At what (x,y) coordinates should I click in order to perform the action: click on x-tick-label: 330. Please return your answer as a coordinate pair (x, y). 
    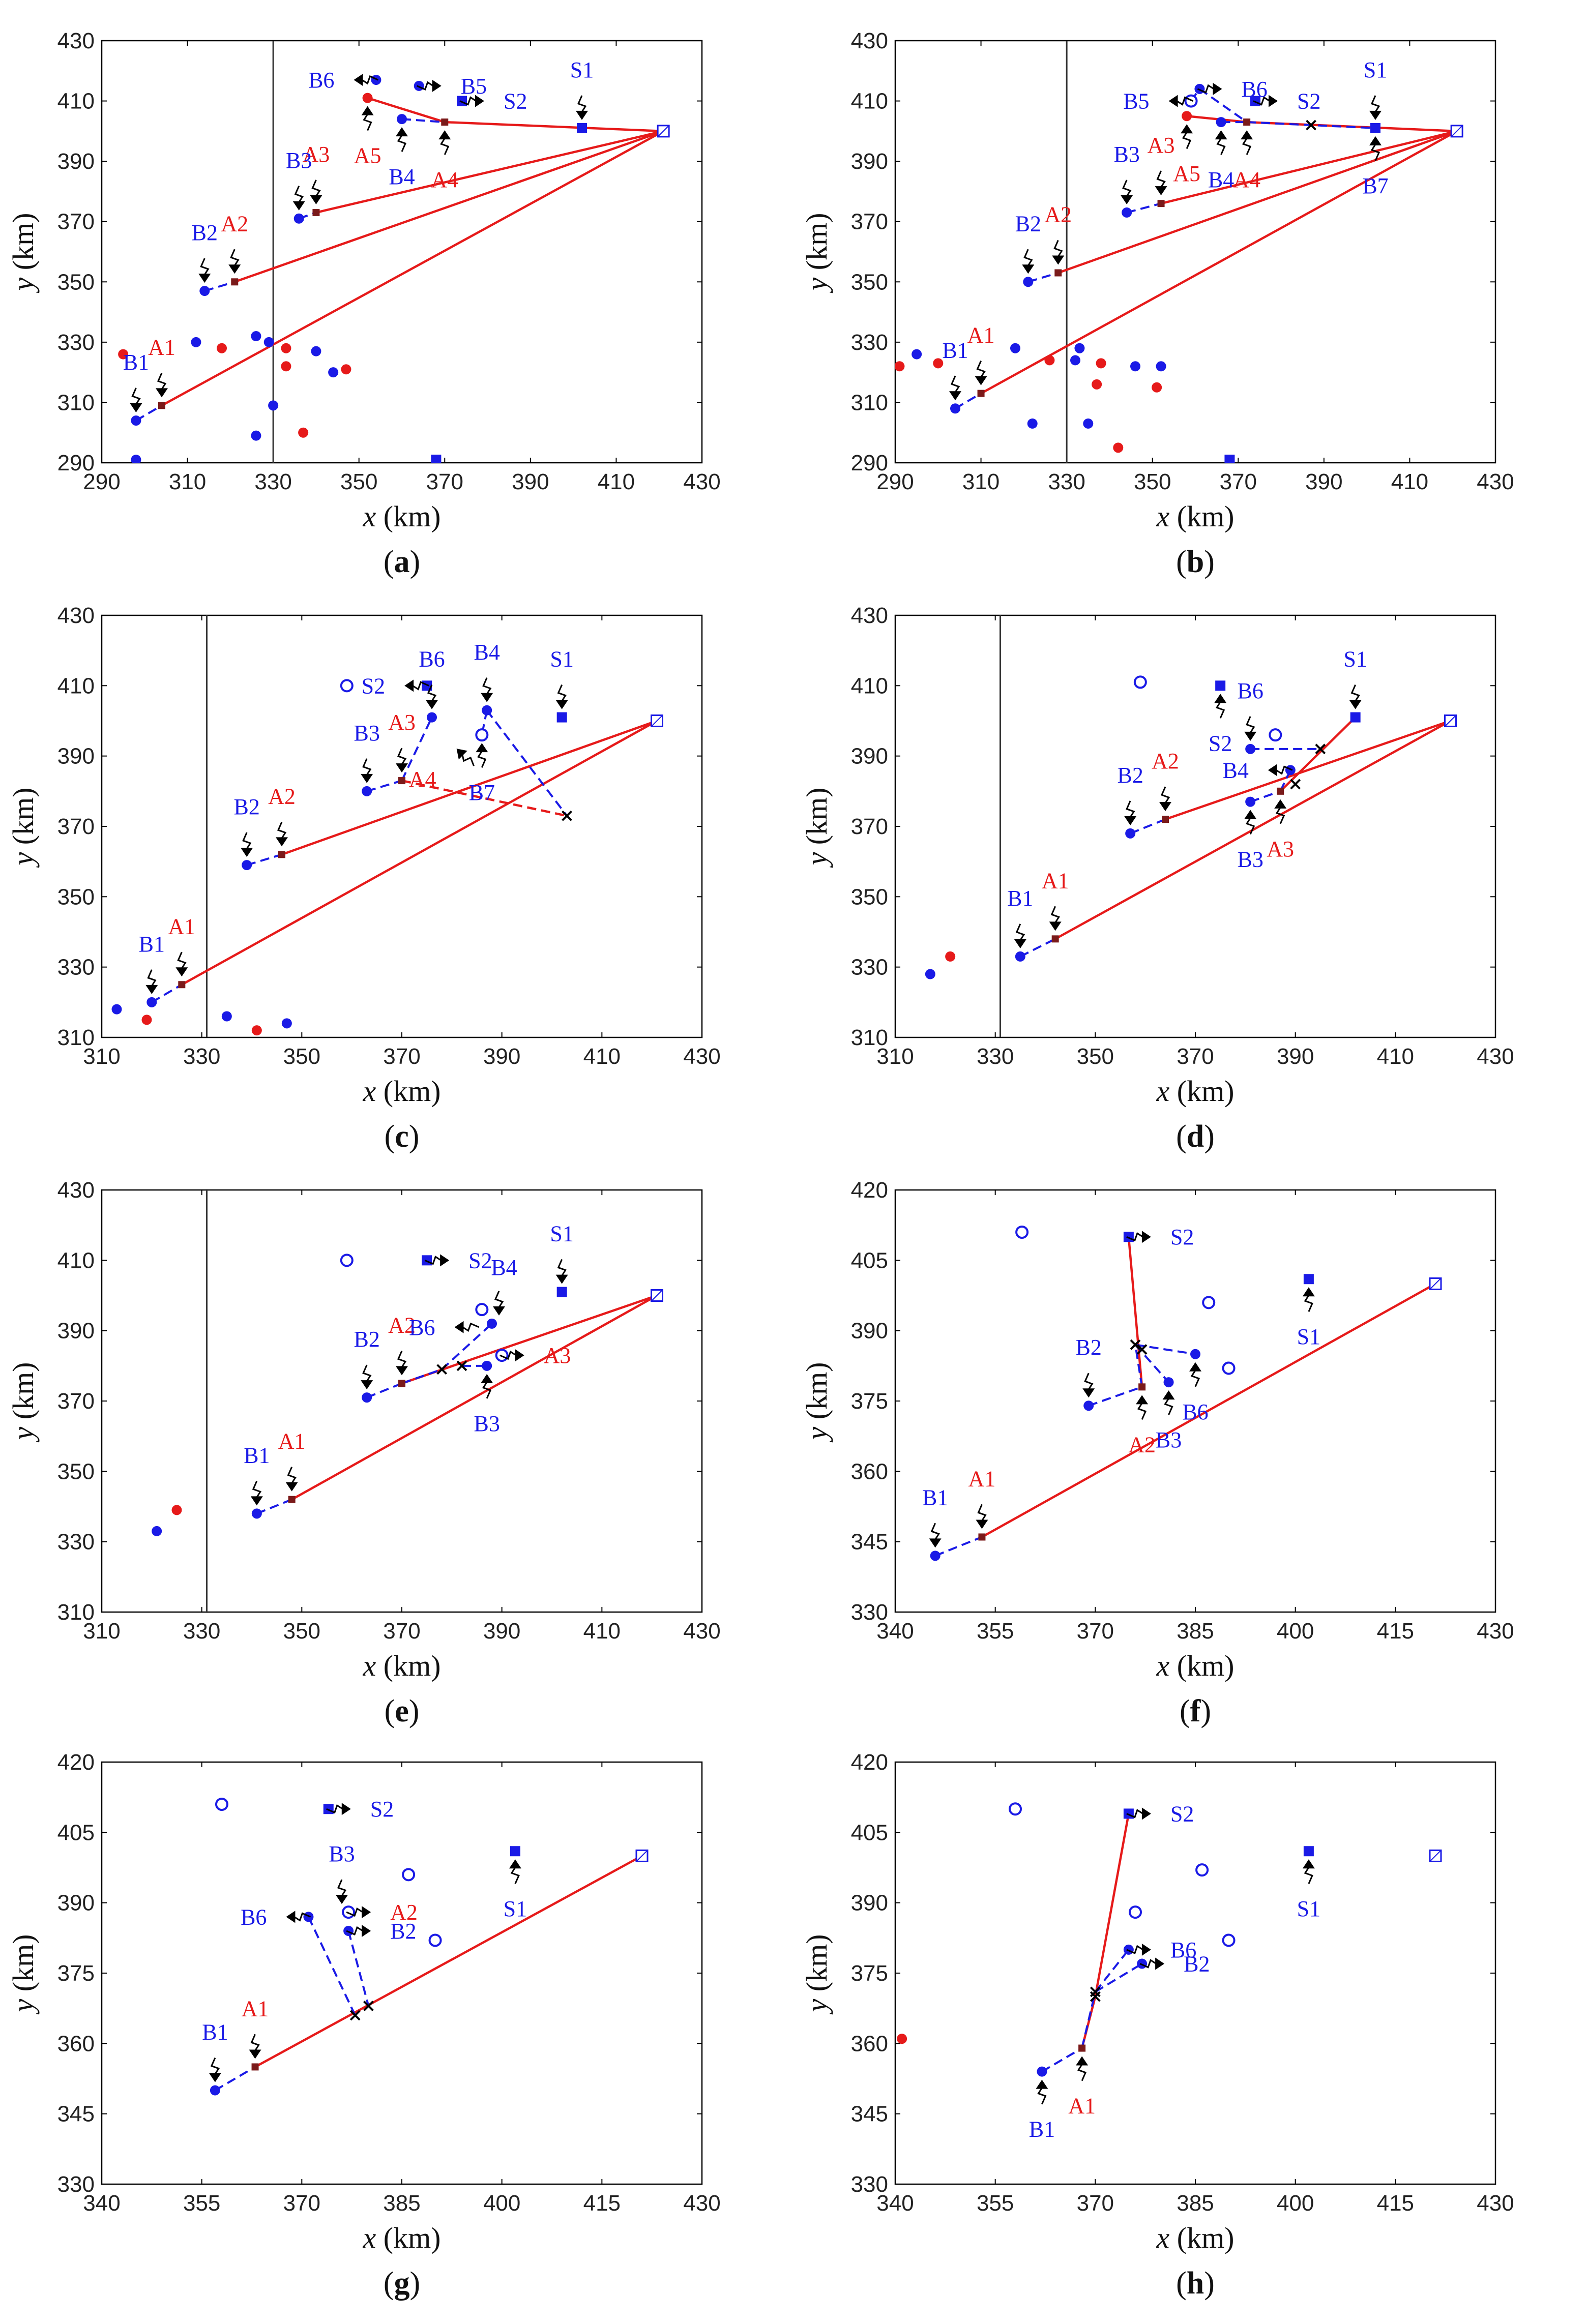
    Looking at the image, I should click on (201, 1056).